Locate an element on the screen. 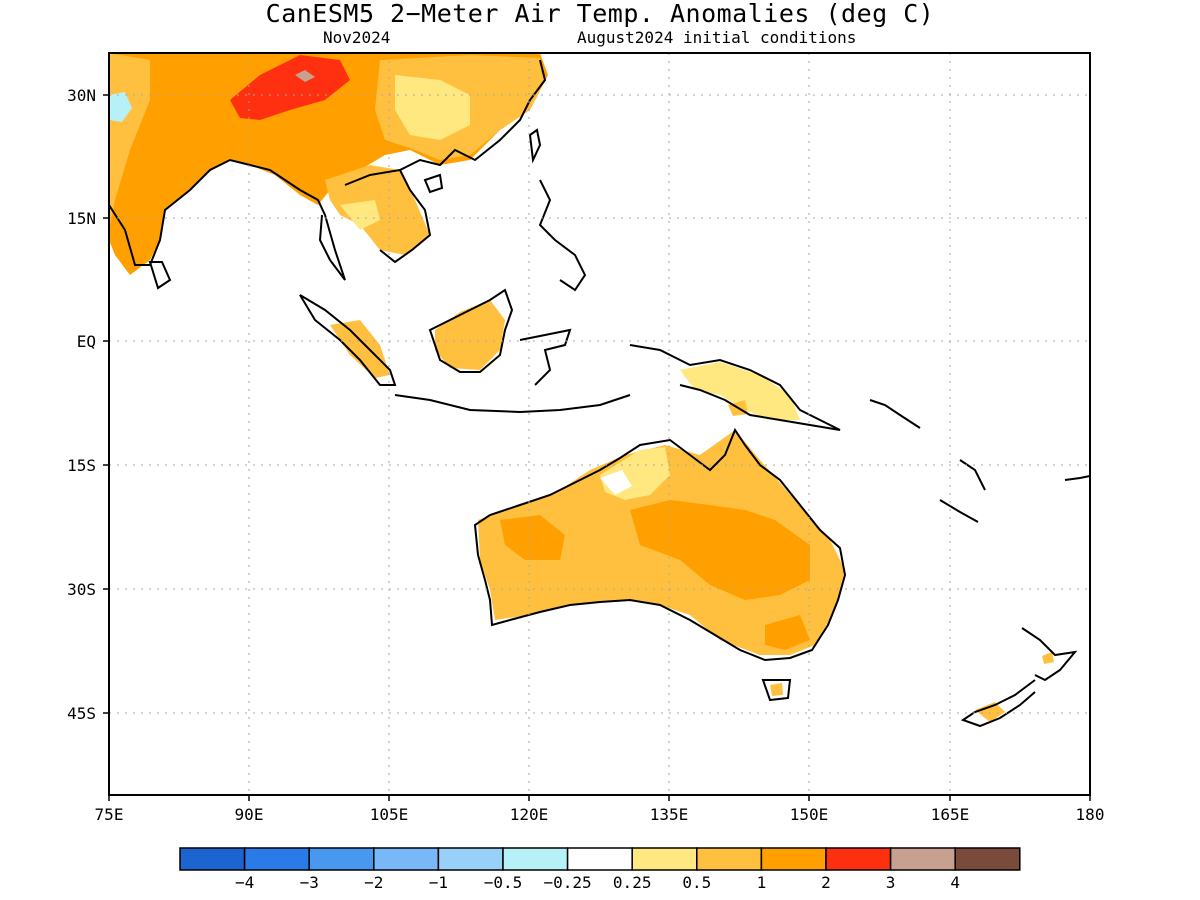 The height and width of the screenshot is (900, 1200). region-east-china-pale is located at coordinates (432, 107).